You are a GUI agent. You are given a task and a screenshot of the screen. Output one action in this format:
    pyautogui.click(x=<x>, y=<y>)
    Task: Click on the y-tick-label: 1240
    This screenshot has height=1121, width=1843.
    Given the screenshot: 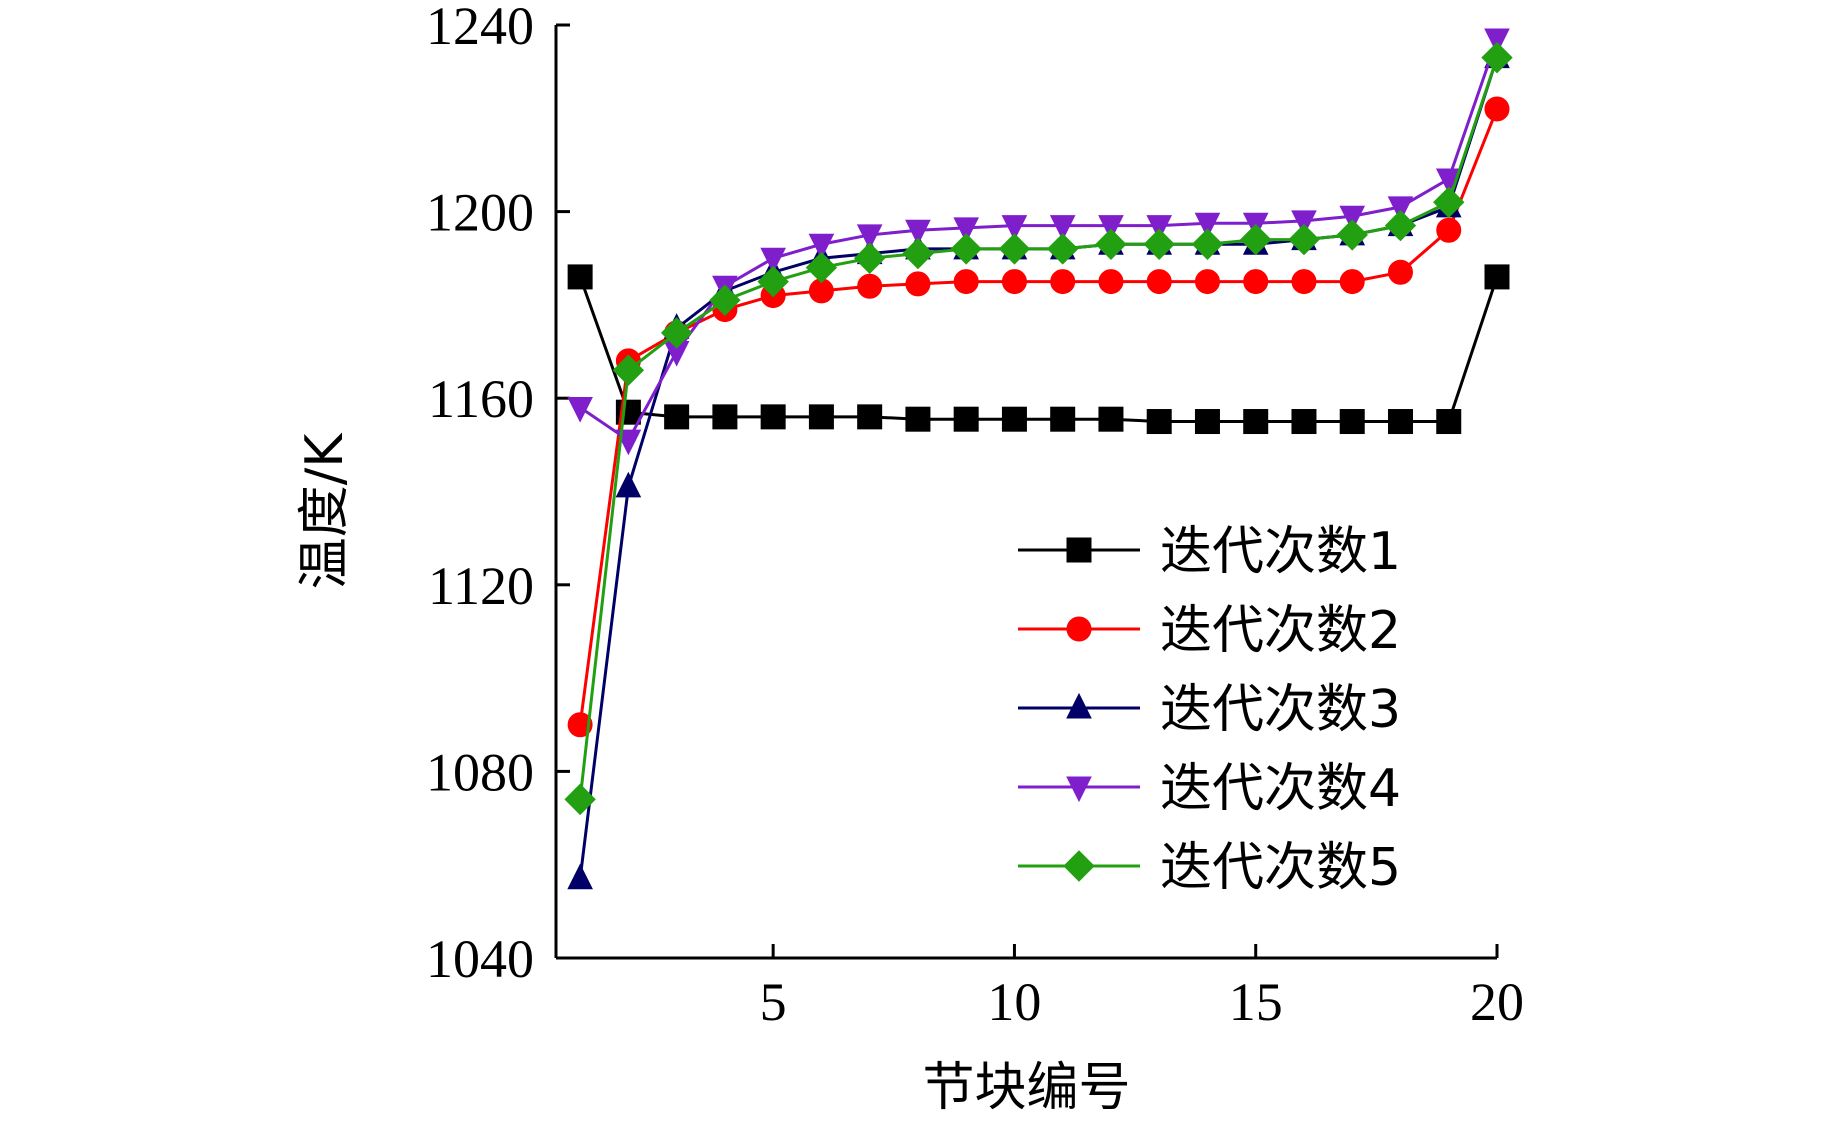 What is the action you would take?
    pyautogui.click(x=480, y=28)
    